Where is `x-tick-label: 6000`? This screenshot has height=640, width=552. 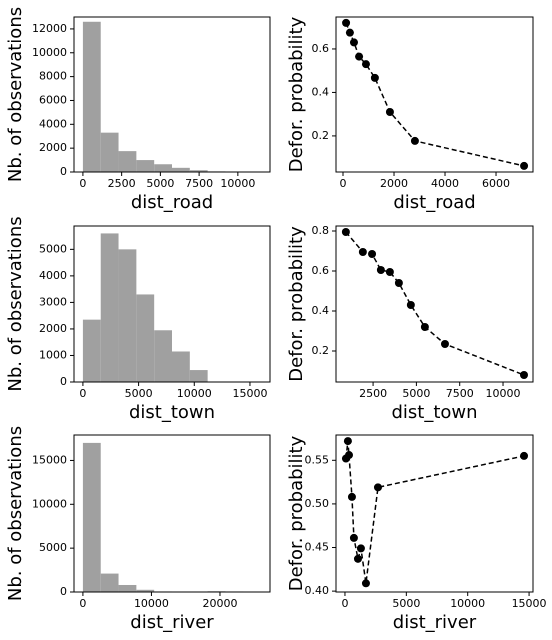 x-tick-label: 6000 is located at coordinates (496, 183).